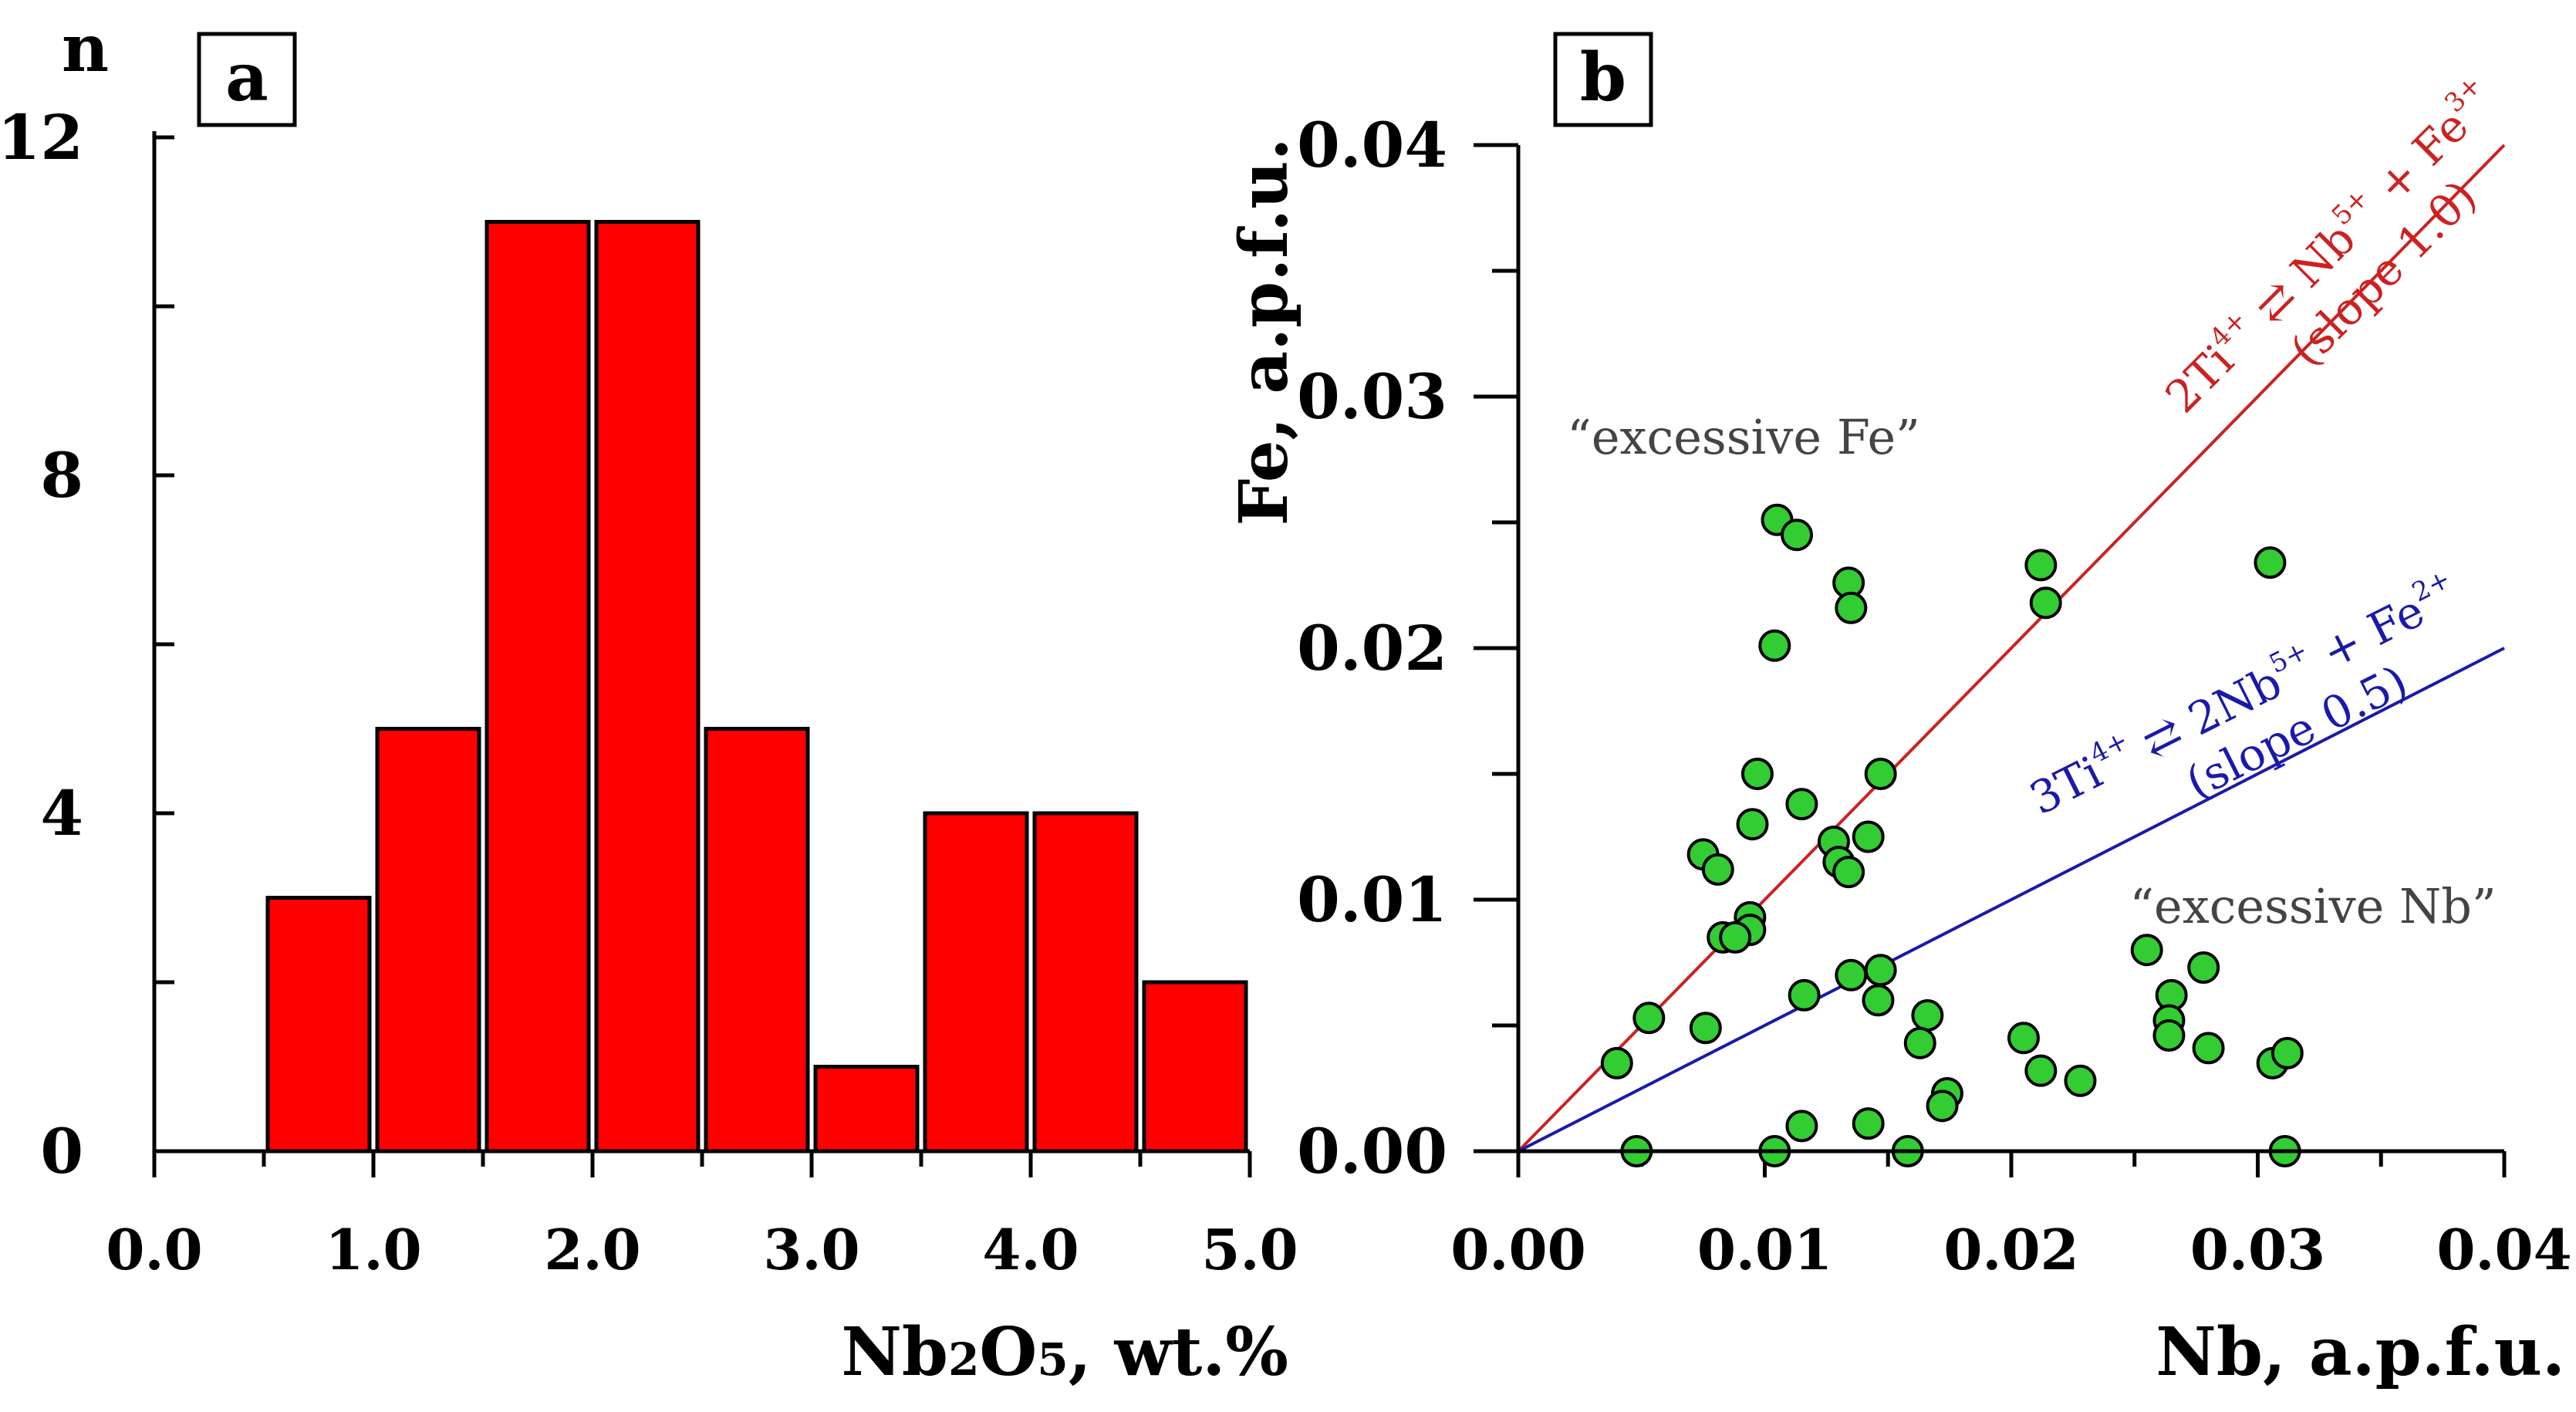  What do you see at coordinates (1264, 331) in the screenshot?
I see `y-axis-label: Fe, a.p.f.u.` at bounding box center [1264, 331].